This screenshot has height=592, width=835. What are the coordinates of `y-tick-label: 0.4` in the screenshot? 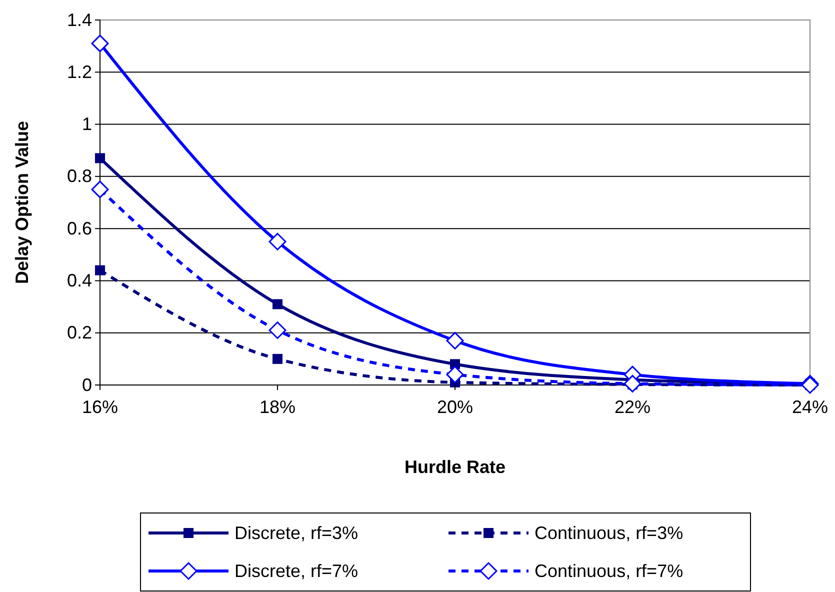 It's located at (79, 280).